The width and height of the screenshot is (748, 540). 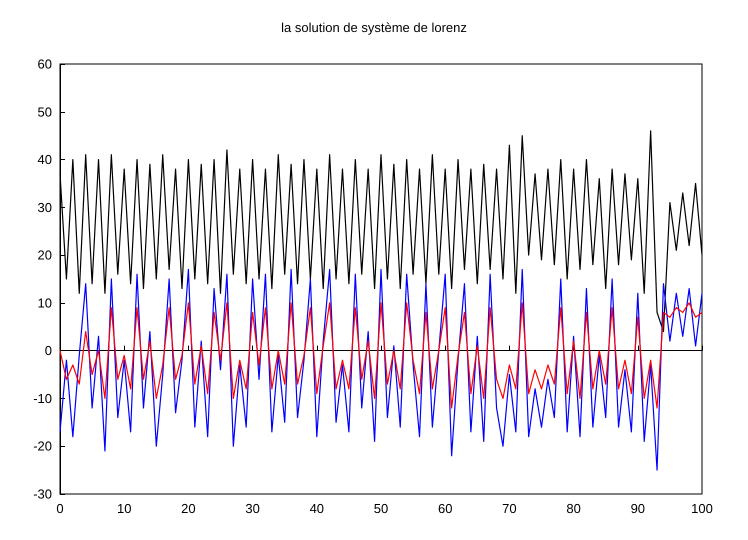 I want to click on x-tick-label: 20, so click(x=188, y=508).